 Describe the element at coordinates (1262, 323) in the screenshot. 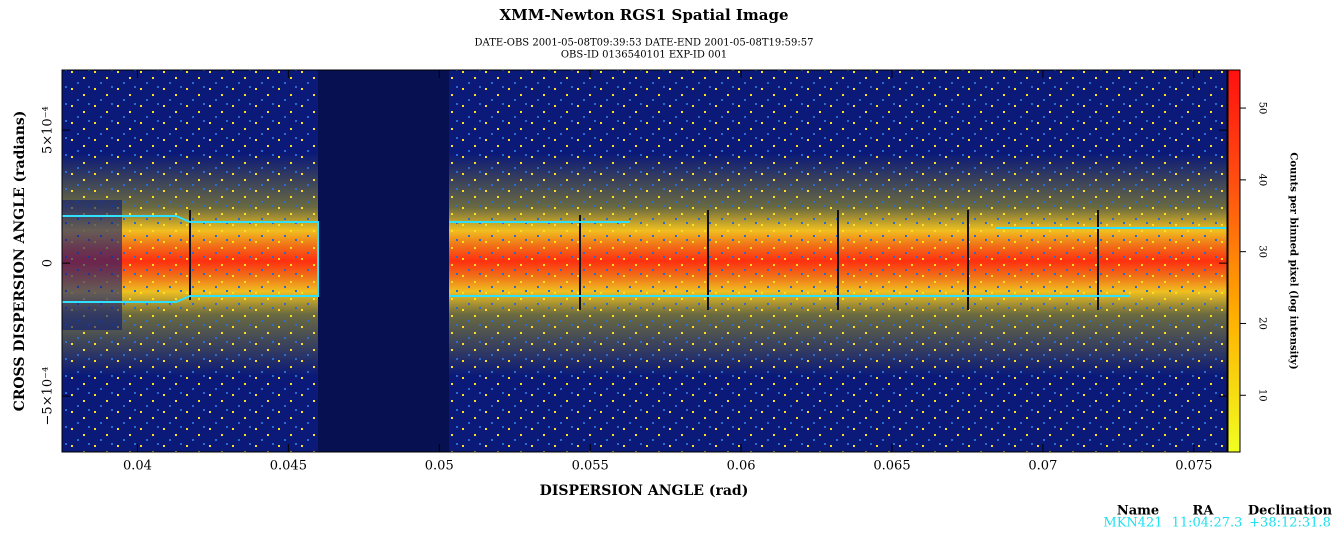

I see `colorbar-tick-label: 20` at that location.